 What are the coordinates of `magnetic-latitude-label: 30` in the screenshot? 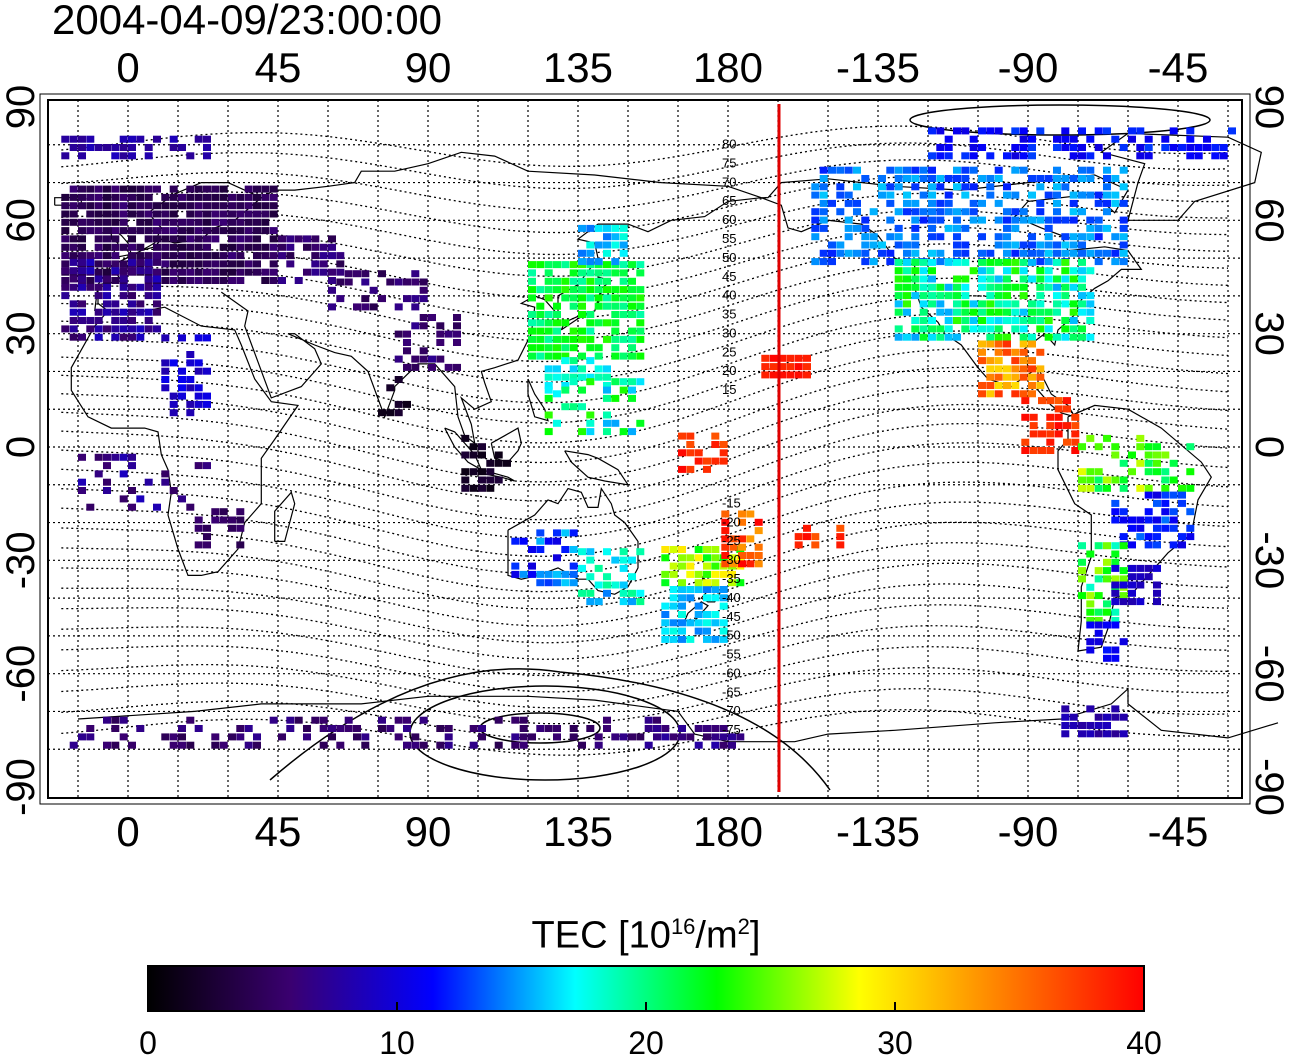 It's located at (729, 332).